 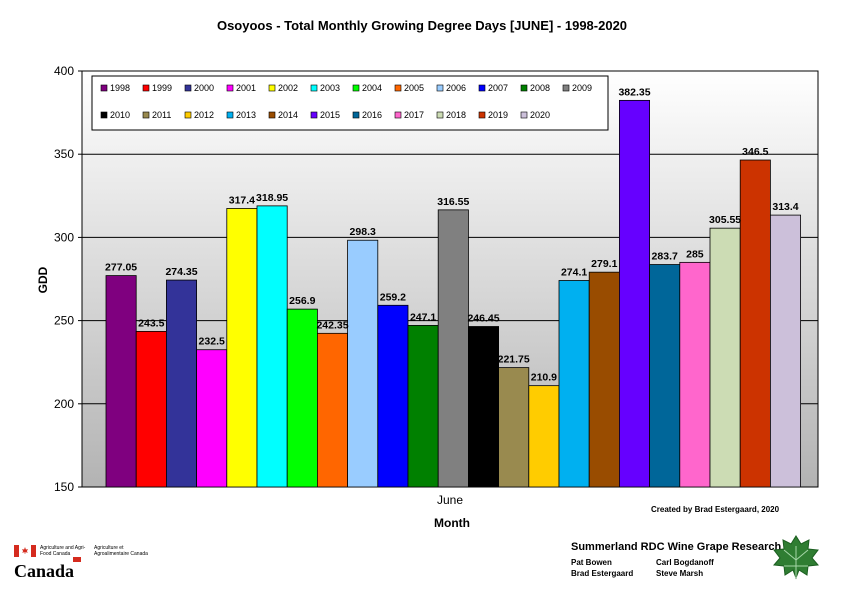 What do you see at coordinates (483, 407) in the screenshot?
I see `bar-2010` at bounding box center [483, 407].